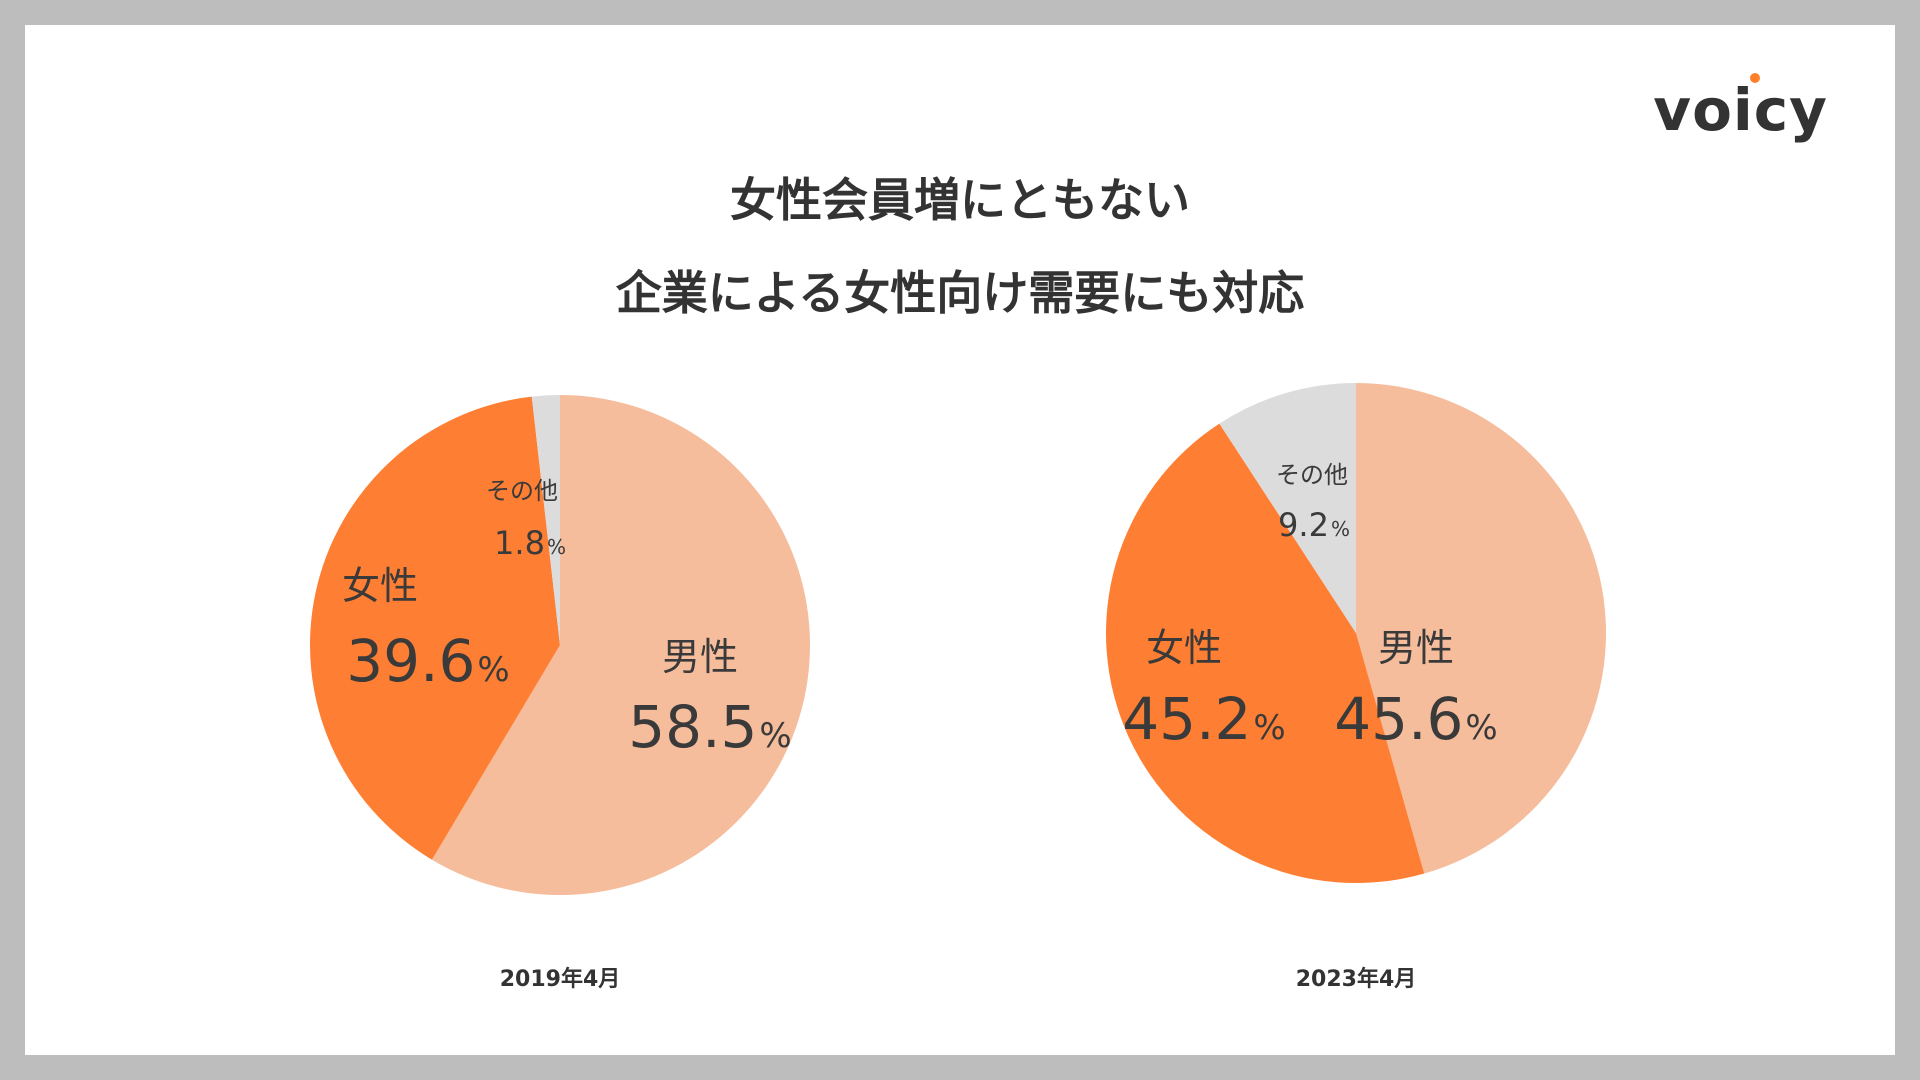 Image resolution: width=1920 pixels, height=1080 pixels. What do you see at coordinates (960, 293) in the screenshot?
I see `title-line-2: 企業による女性向け需要にも対応` at bounding box center [960, 293].